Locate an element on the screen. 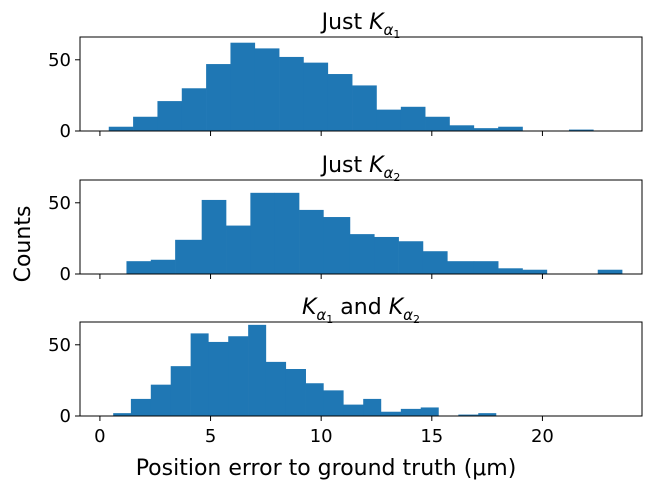 The height and width of the screenshot is (491, 651). x-tick-label: 10 is located at coordinates (321, 436).